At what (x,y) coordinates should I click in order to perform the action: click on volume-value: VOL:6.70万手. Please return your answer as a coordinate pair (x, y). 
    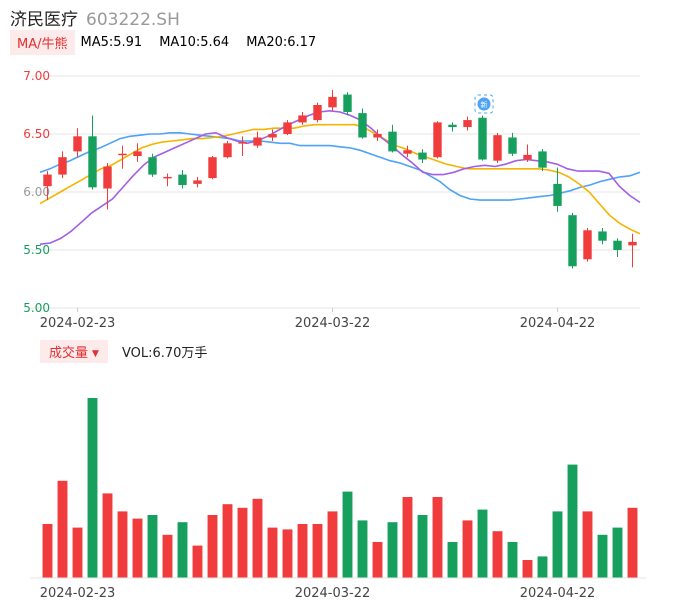
    Looking at the image, I should click on (164, 353).